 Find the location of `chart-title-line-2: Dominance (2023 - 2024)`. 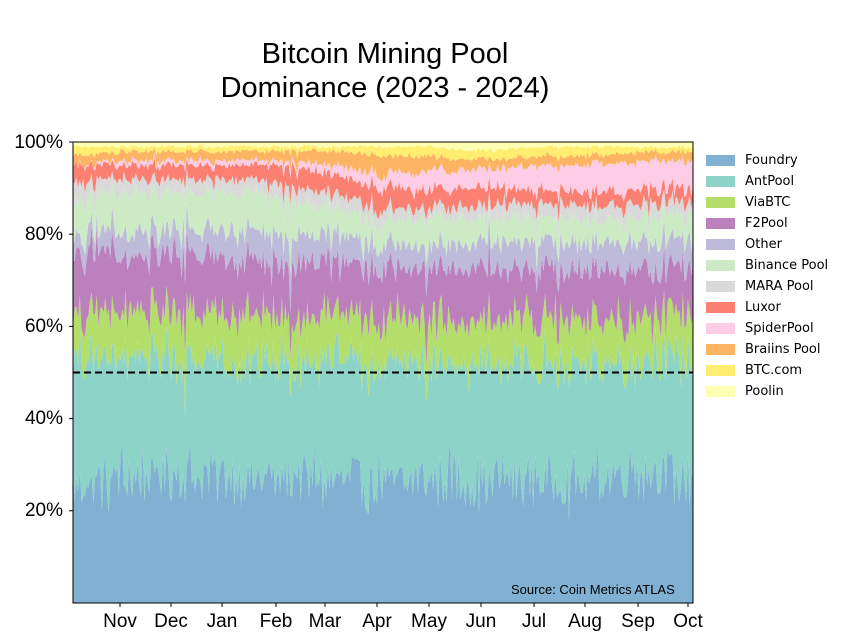

chart-title-line-2: Dominance (2023 - 2024) is located at coordinates (385, 88).